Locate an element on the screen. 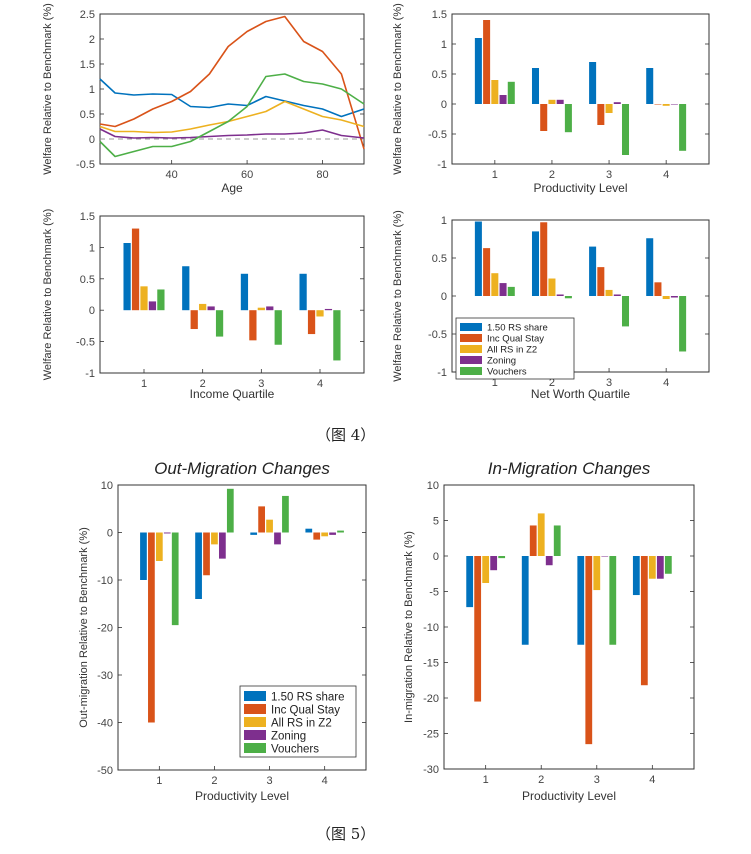  y-tick-label: 2 is located at coordinates (92, 40).